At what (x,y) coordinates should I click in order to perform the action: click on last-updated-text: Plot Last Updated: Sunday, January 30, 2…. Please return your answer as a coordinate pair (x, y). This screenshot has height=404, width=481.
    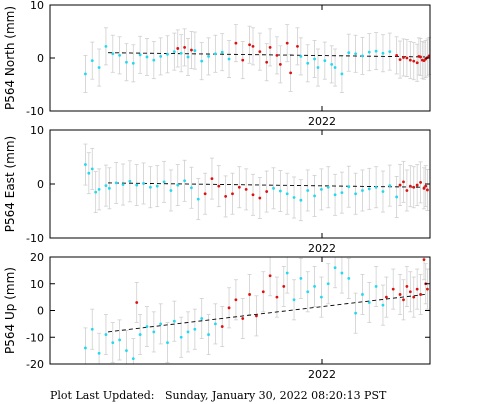
    Looking at the image, I should click on (218, 395).